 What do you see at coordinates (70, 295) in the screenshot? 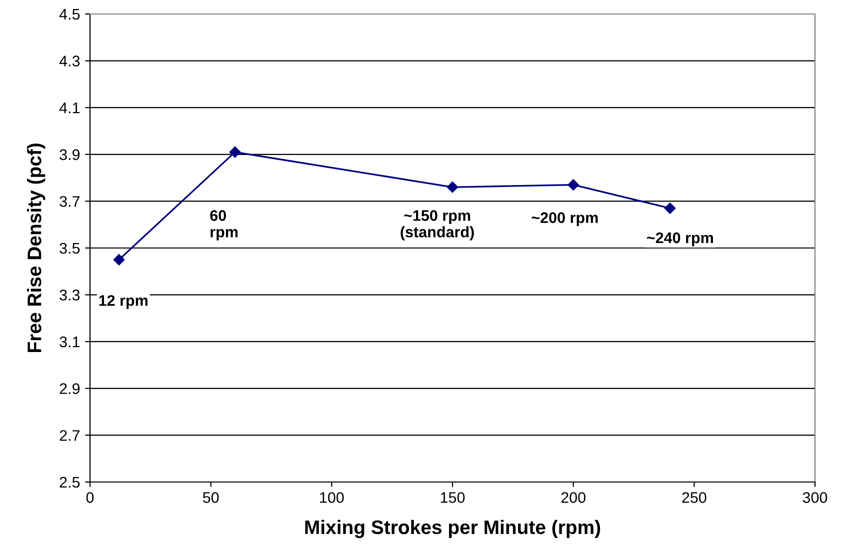
I see `y-tick-label: 3.3` at bounding box center [70, 295].